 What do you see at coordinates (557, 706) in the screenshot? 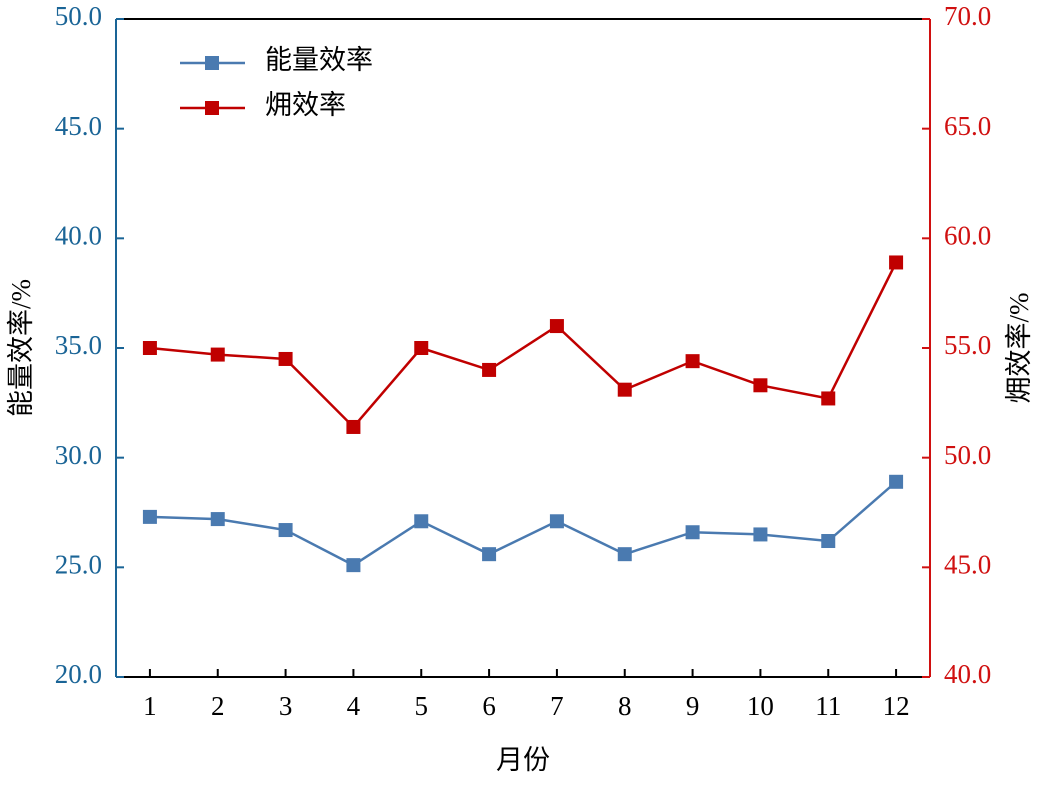
I see `x-tick-label: 7` at bounding box center [557, 706].